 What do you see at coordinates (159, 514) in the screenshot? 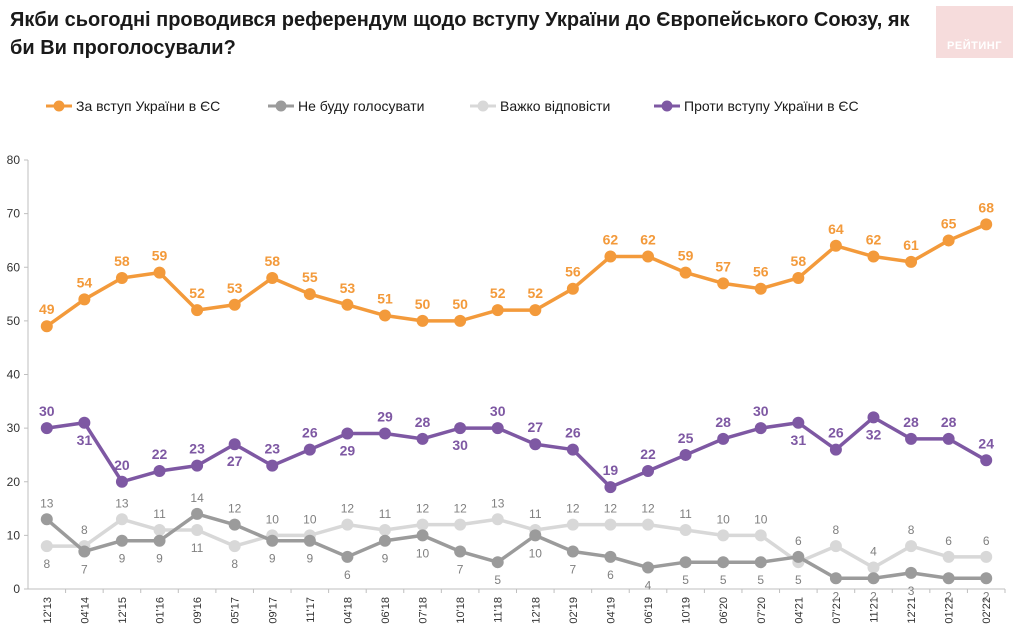
I see `data-label: 11` at bounding box center [159, 514].